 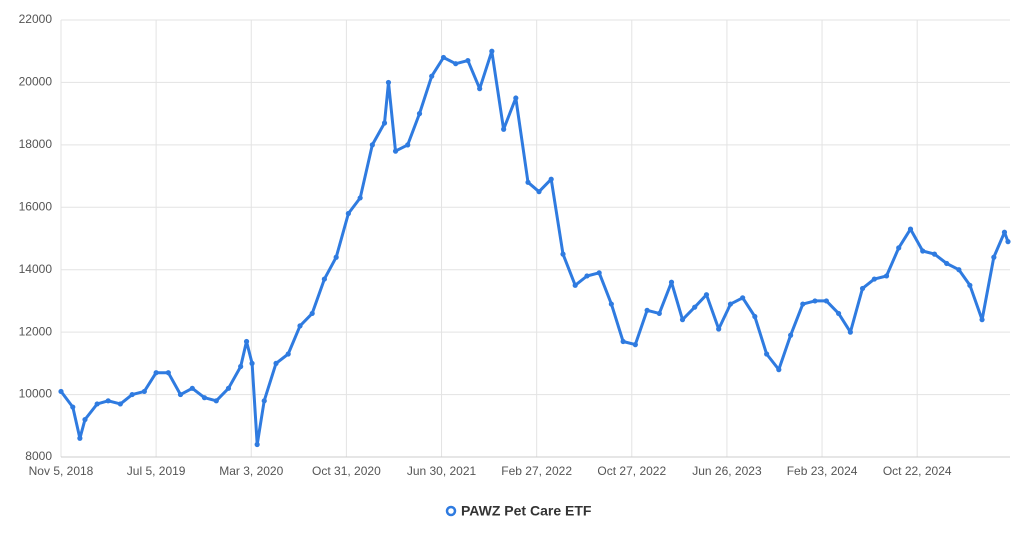 What do you see at coordinates (36, 331) in the screenshot?
I see `y-tick-label: 12000` at bounding box center [36, 331].